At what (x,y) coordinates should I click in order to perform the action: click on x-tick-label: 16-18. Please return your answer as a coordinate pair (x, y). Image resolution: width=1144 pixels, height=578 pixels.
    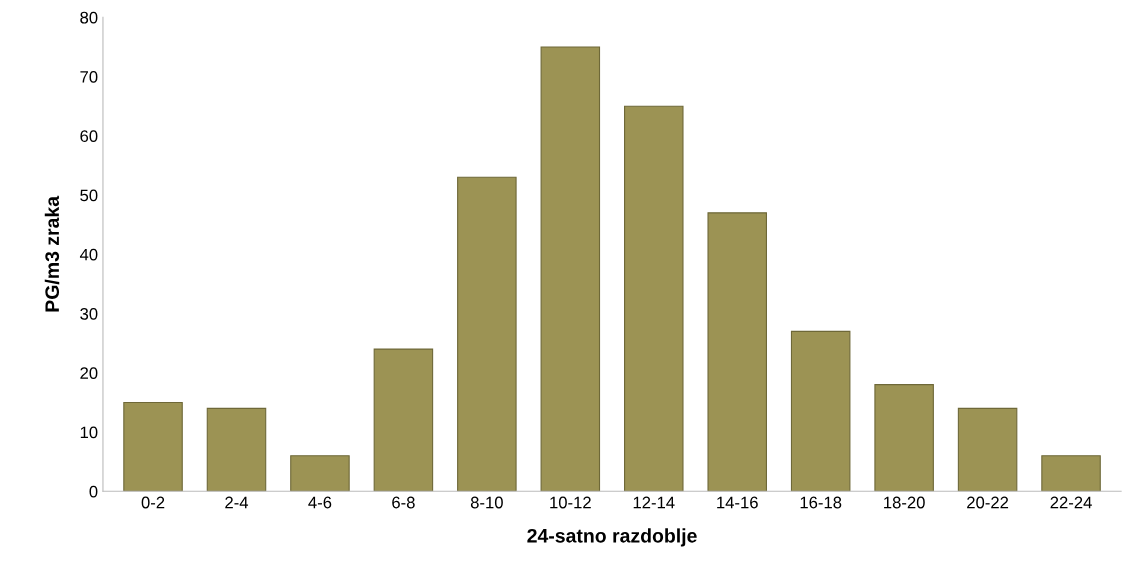
    Looking at the image, I should click on (821, 502).